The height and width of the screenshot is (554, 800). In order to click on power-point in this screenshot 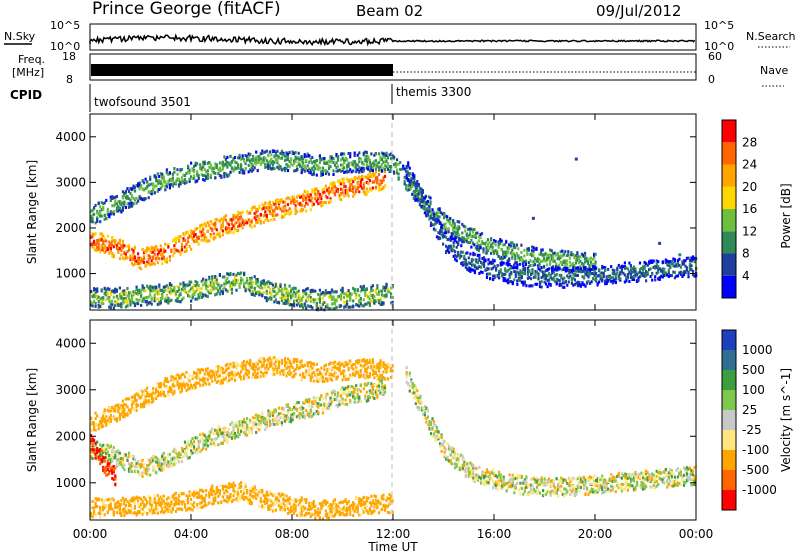, I will do `click(533, 218)`.